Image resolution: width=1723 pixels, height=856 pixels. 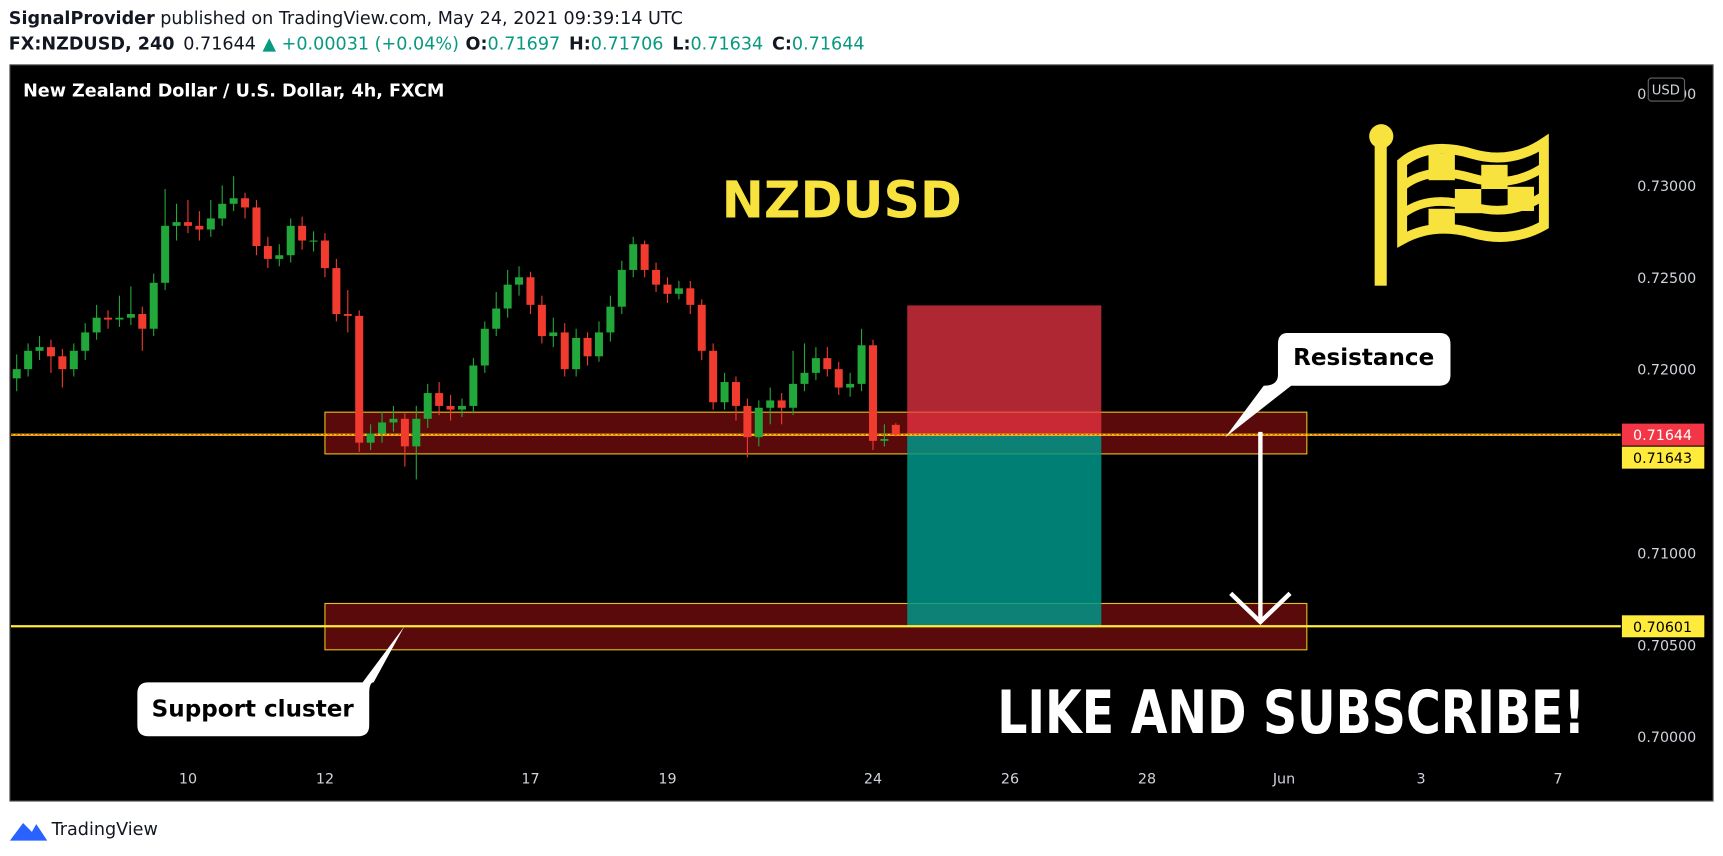 I want to click on symbol: FX:NZDUSD, 240, so click(x=92, y=44).